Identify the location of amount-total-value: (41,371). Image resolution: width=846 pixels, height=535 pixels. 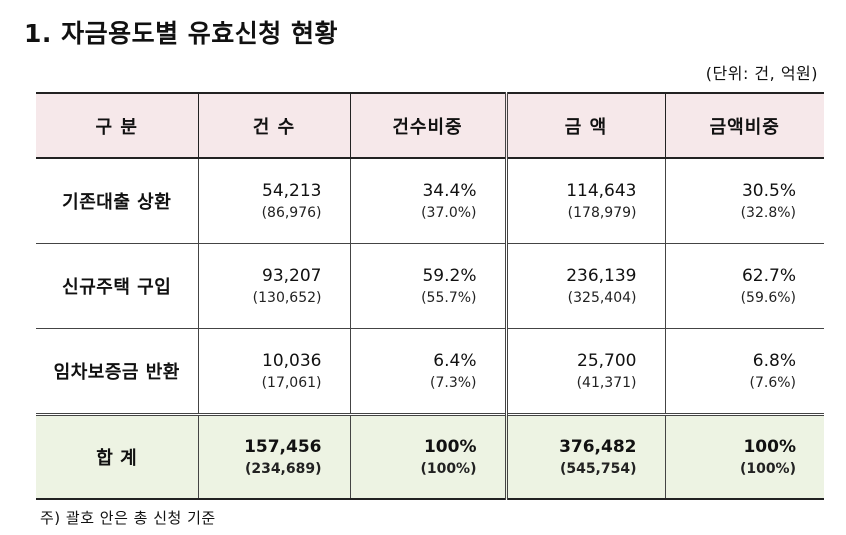
(606, 383).